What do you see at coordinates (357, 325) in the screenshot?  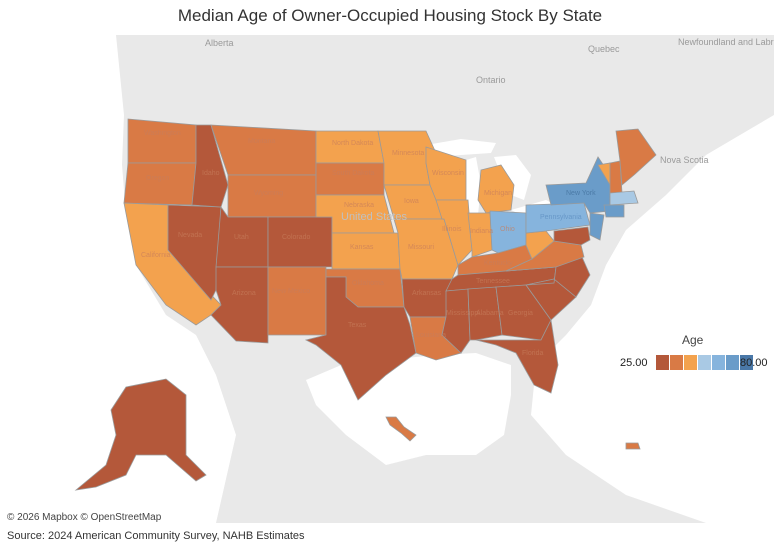 I see `label-texas: Texas` at bounding box center [357, 325].